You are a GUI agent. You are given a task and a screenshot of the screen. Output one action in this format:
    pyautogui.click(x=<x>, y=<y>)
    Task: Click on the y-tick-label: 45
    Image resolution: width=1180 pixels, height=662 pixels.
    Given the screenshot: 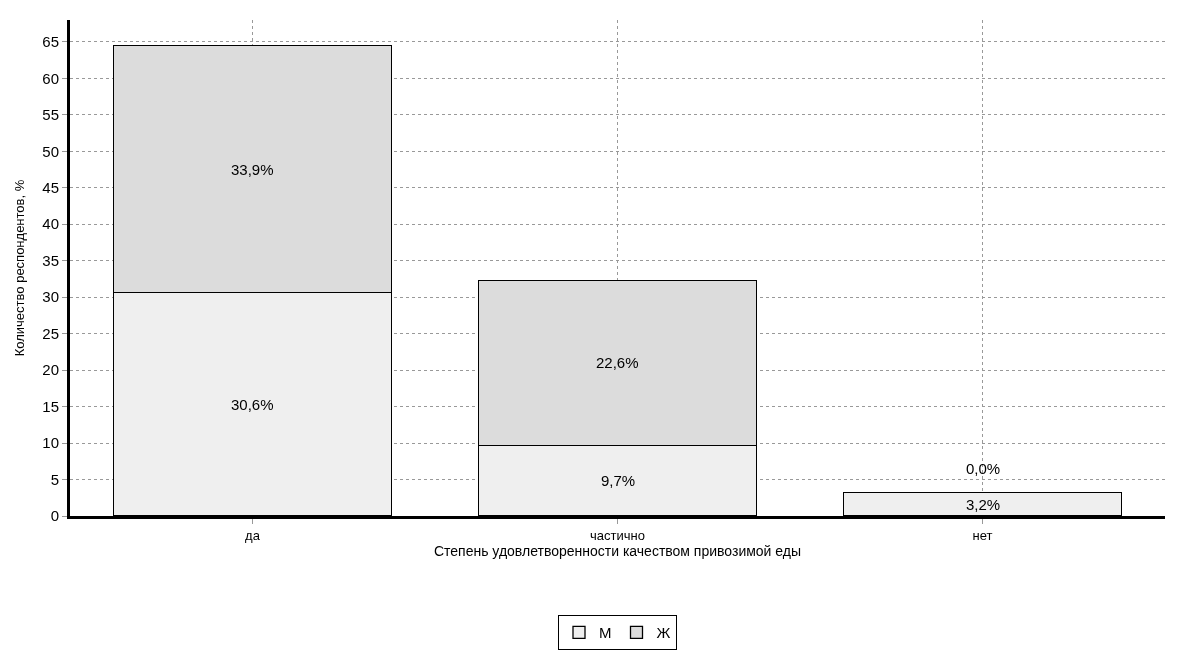 What is the action you would take?
    pyautogui.click(x=50, y=188)
    